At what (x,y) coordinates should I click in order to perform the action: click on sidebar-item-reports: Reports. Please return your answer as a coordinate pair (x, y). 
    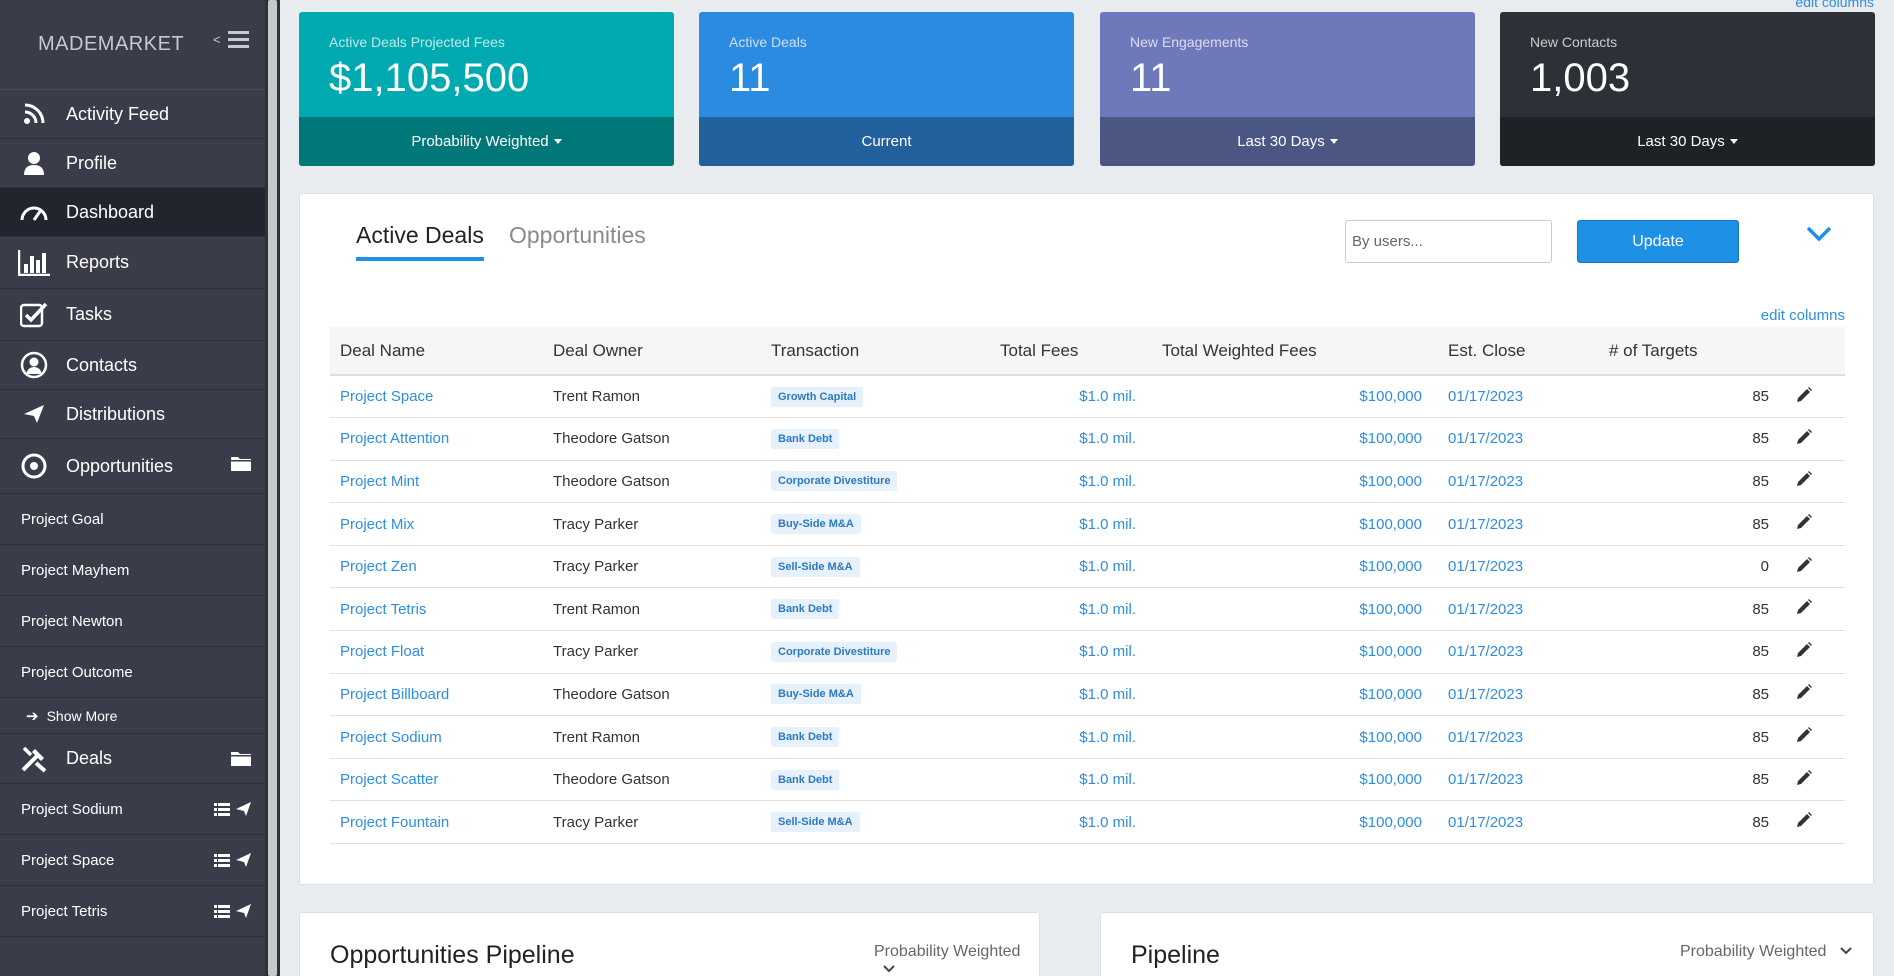
    Looking at the image, I should click on (132, 263).